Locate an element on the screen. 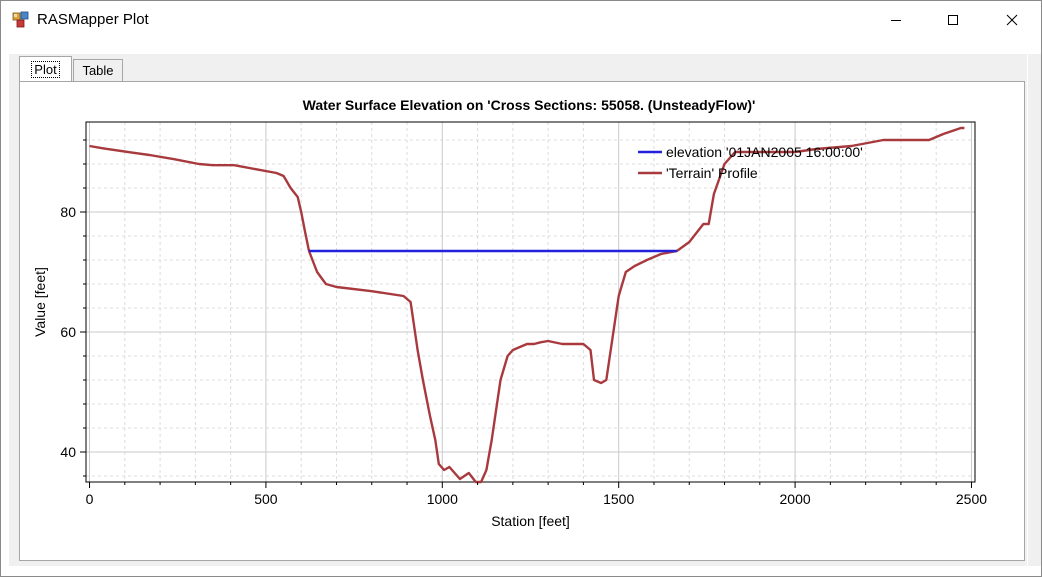 The image size is (1042, 577). x-tick-label: 1000 is located at coordinates (442, 499).